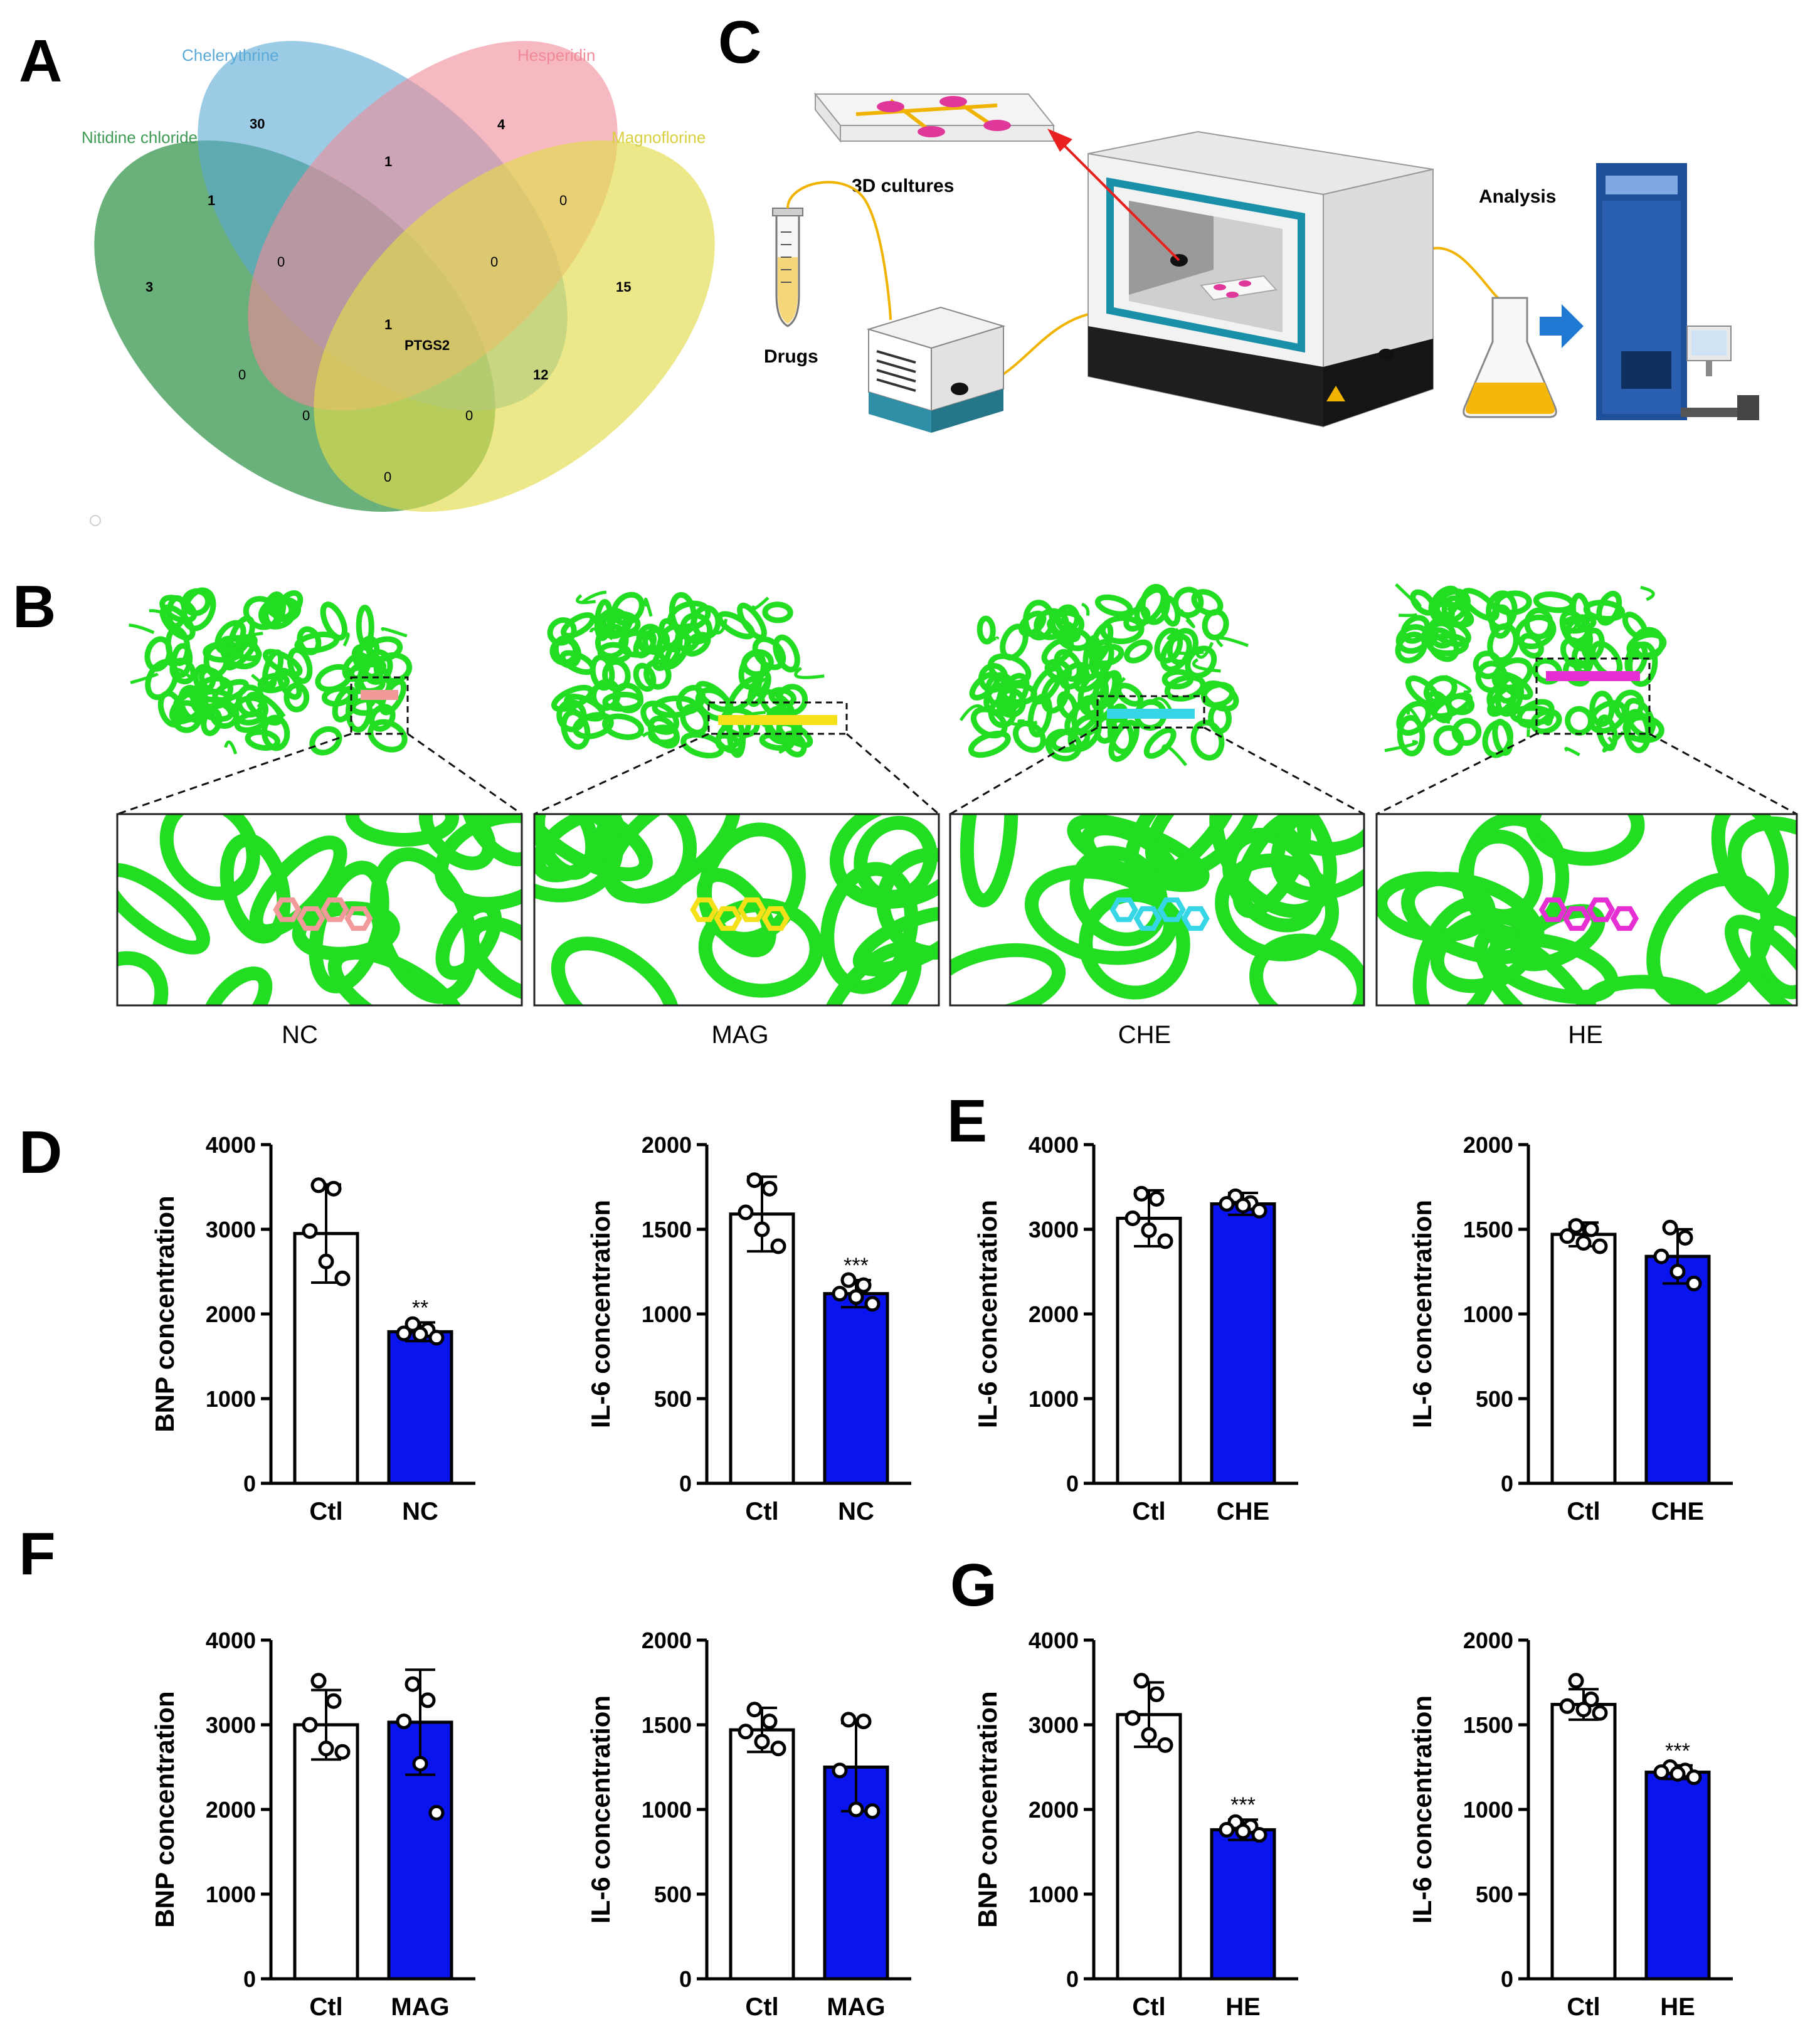  I want to click on x-category-label: CHE, so click(1243, 1512).